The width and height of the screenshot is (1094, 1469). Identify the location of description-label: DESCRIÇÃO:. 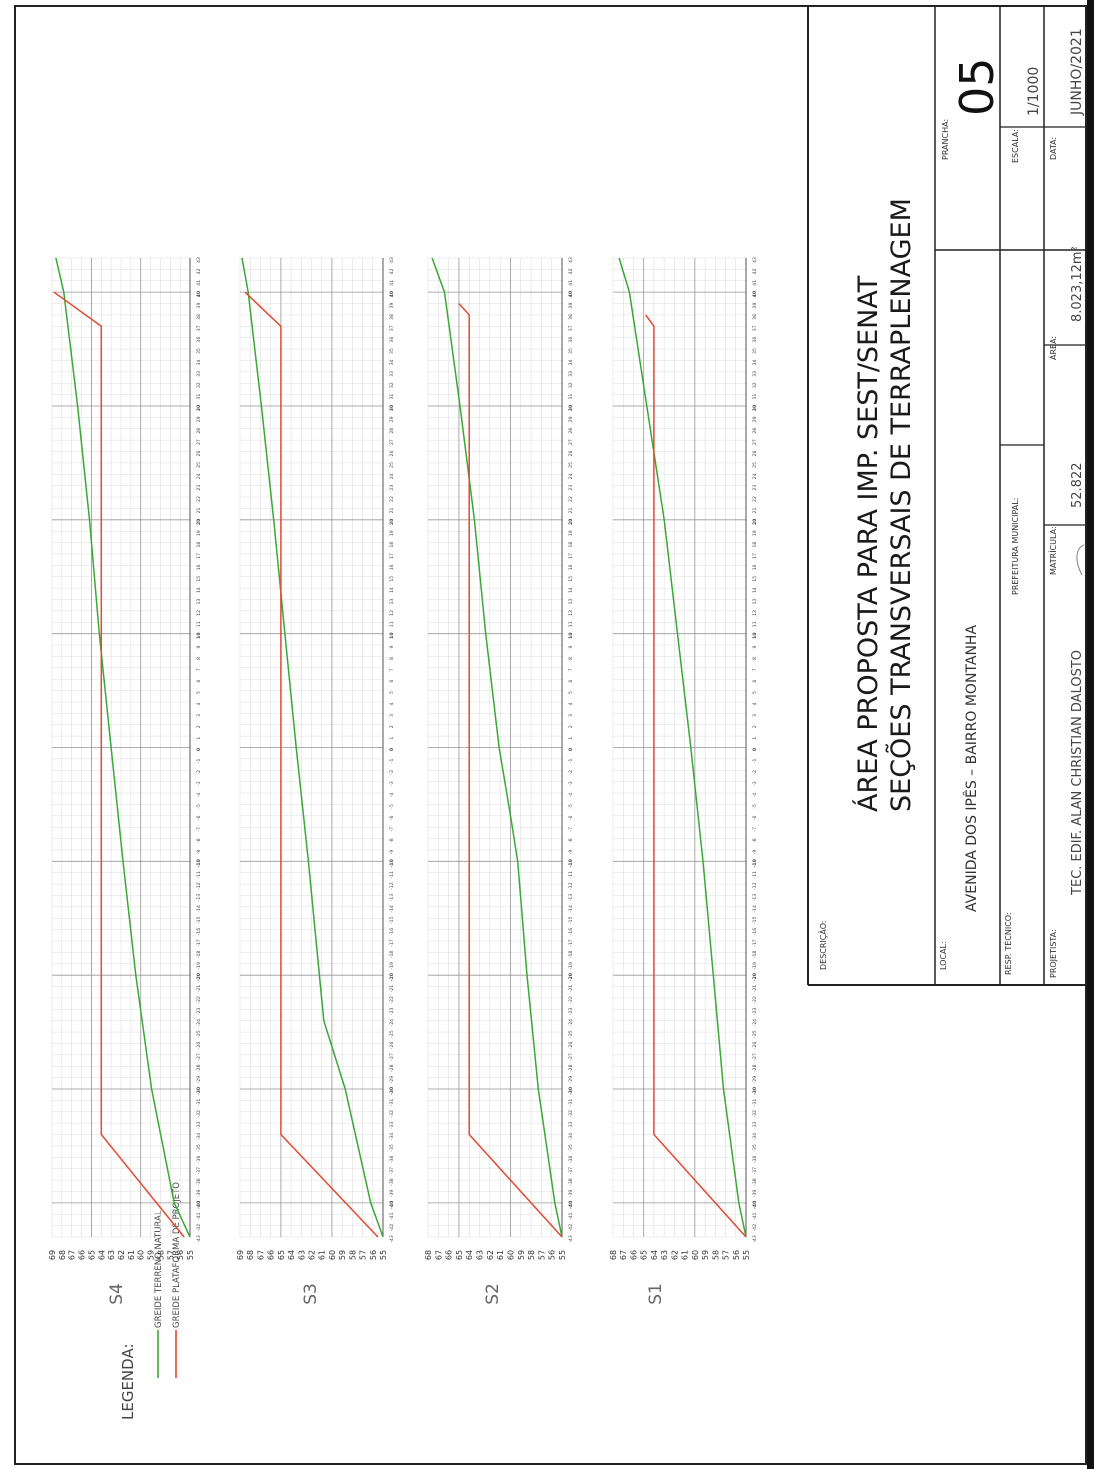
(823, 945).